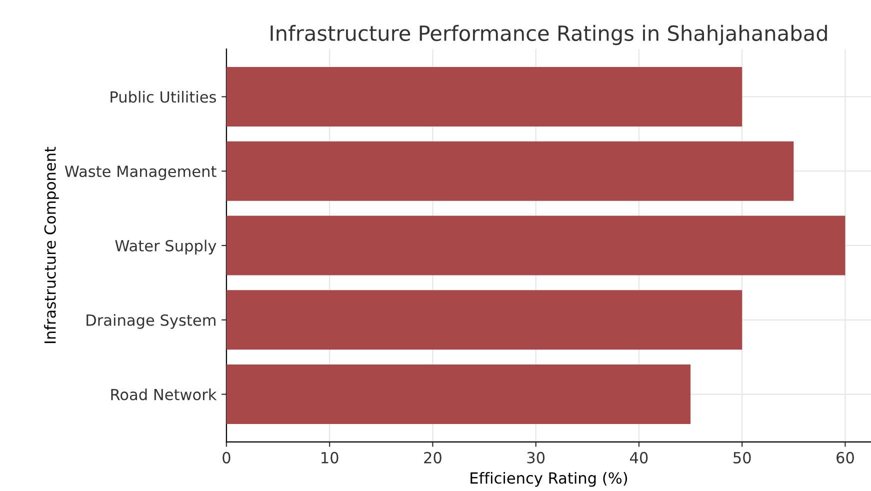 The height and width of the screenshot is (491, 871). Describe the element at coordinates (742, 458) in the screenshot. I see `x-tick-label: 50` at that location.